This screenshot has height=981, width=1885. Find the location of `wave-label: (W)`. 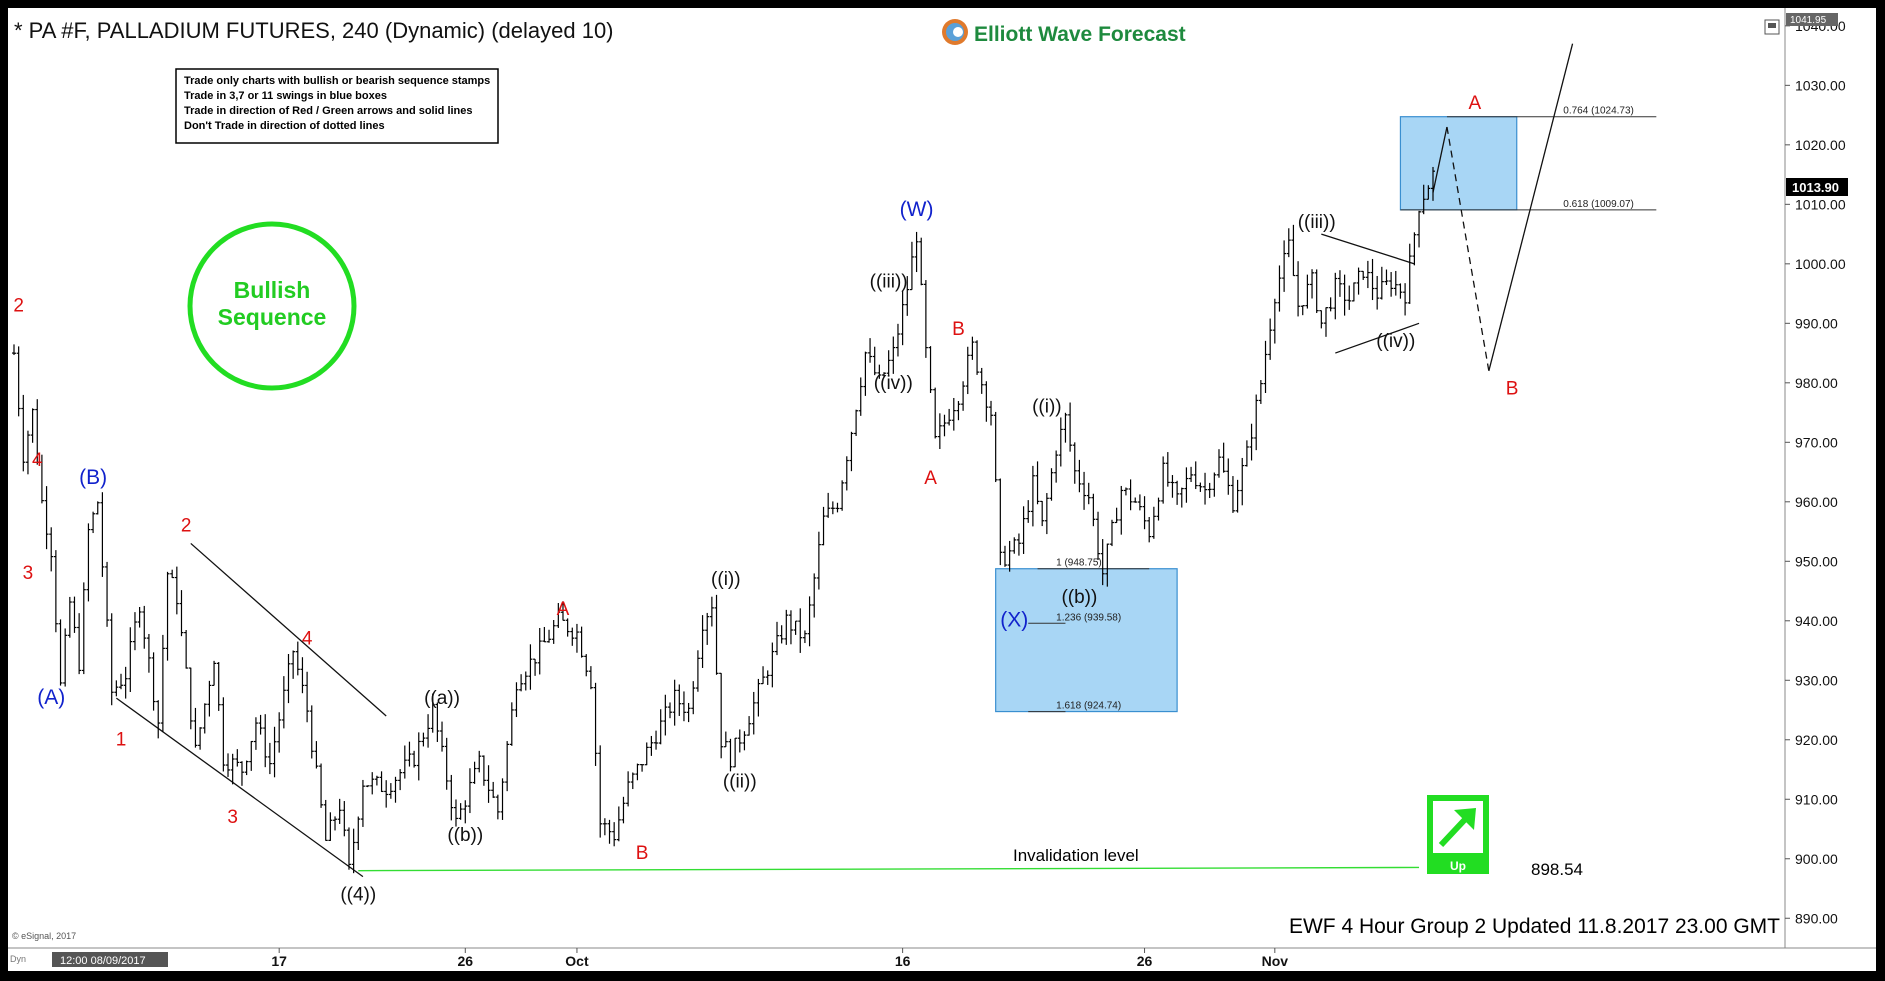

wave-label: (W) is located at coordinates (917, 209).